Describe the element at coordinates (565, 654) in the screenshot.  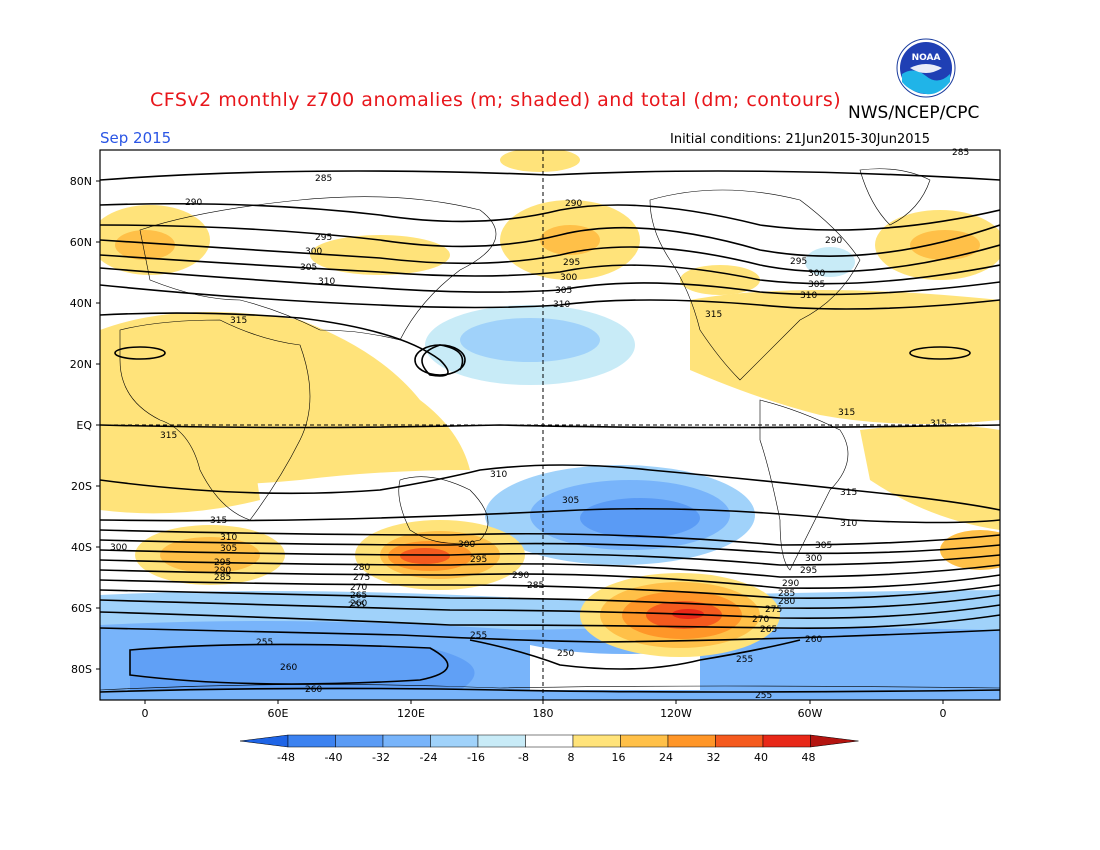
I see `svg-text: 250` at that location.